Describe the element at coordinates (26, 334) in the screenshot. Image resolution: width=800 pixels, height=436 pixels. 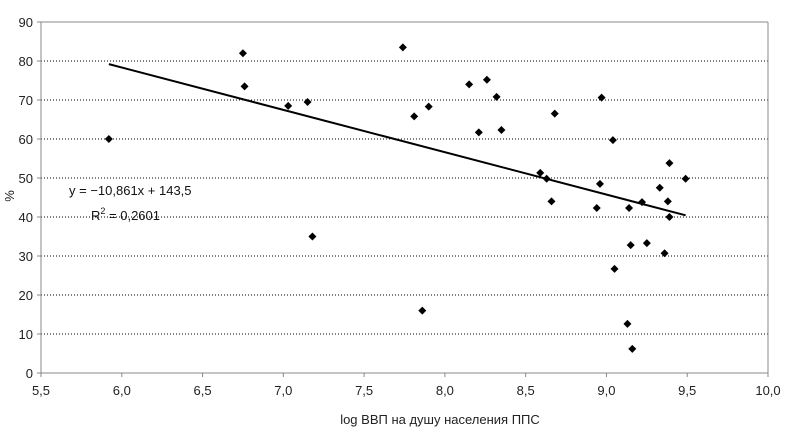
I see `y-tick-label: 10` at that location.